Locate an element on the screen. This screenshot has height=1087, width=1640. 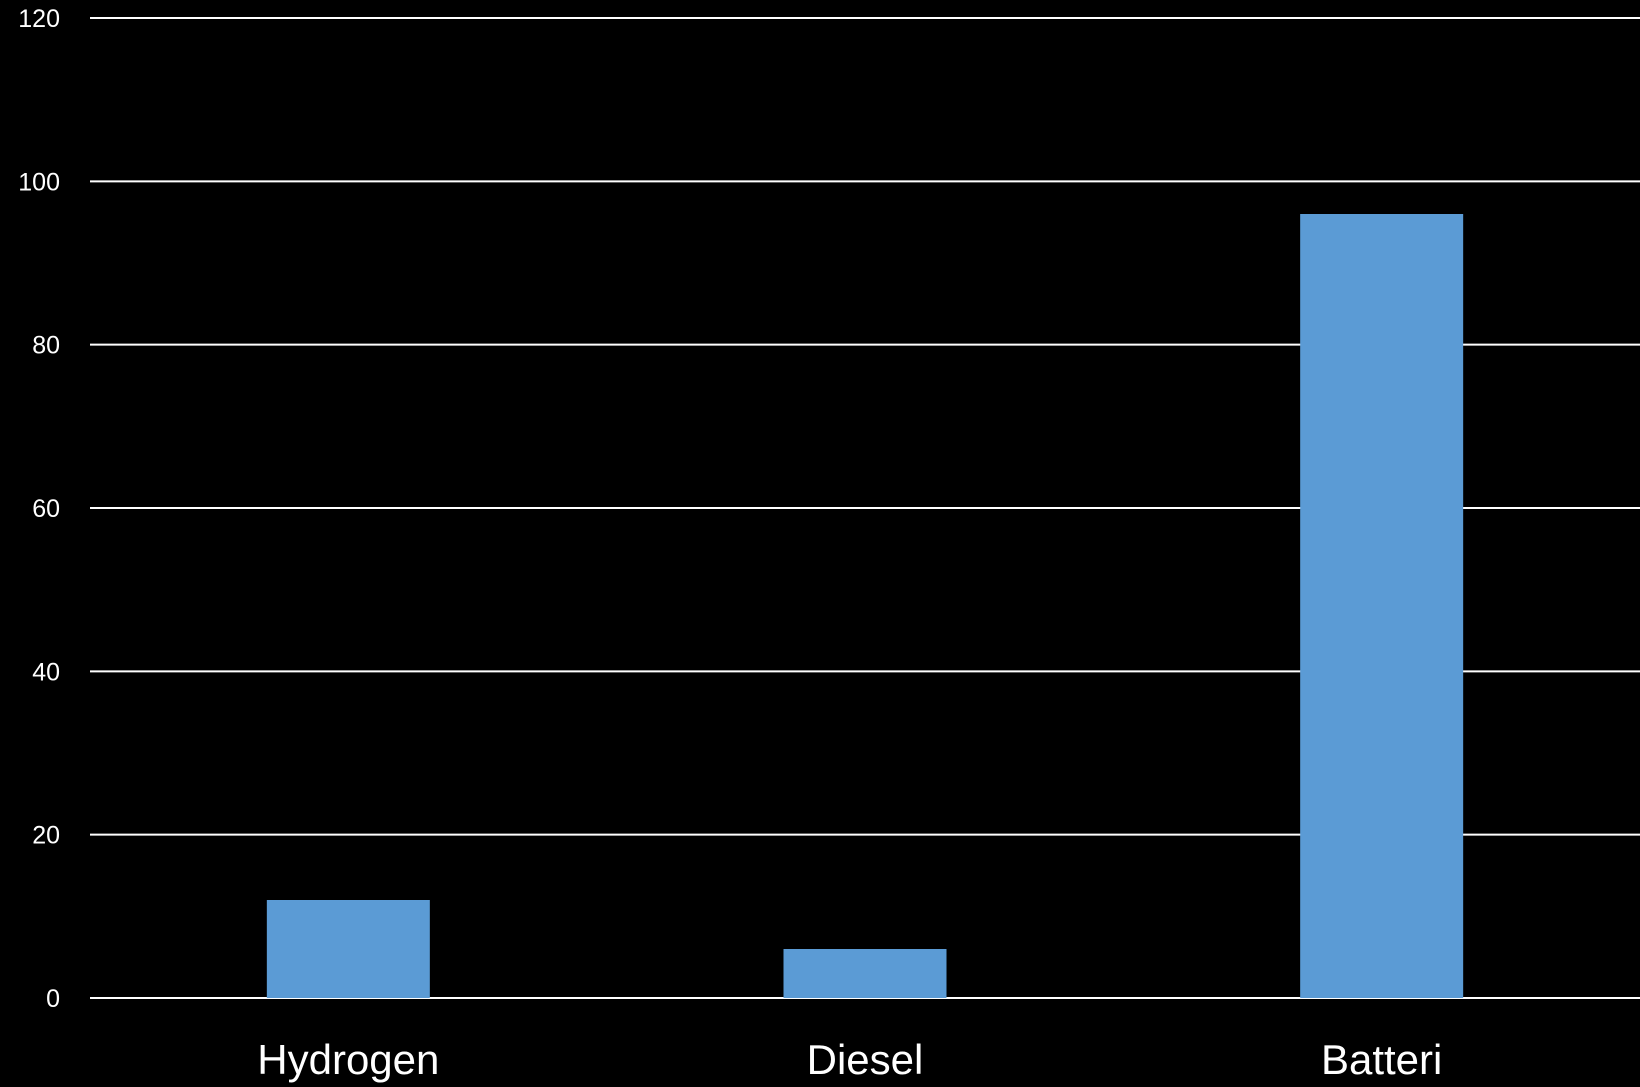
y-axis-tick-labels: 0 20 40 60 80 100 120 is located at coordinates (39, 509).